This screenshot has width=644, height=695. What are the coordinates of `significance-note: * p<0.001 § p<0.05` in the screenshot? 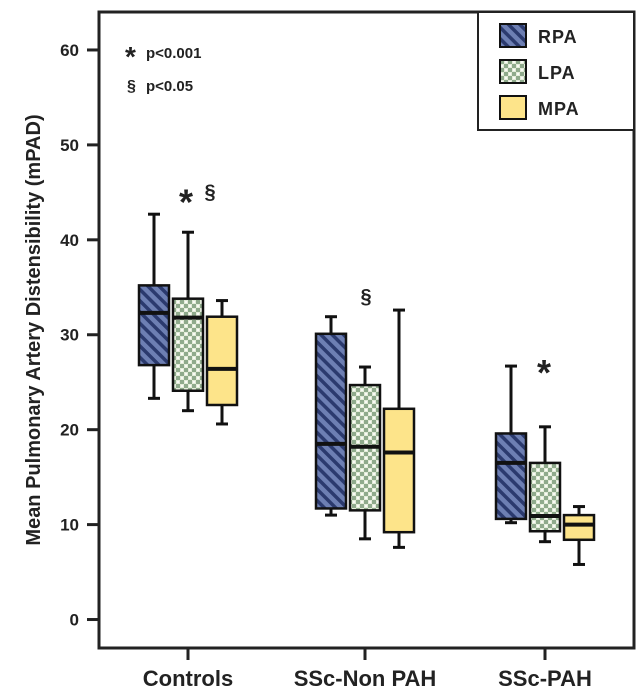 It's located at (163, 68).